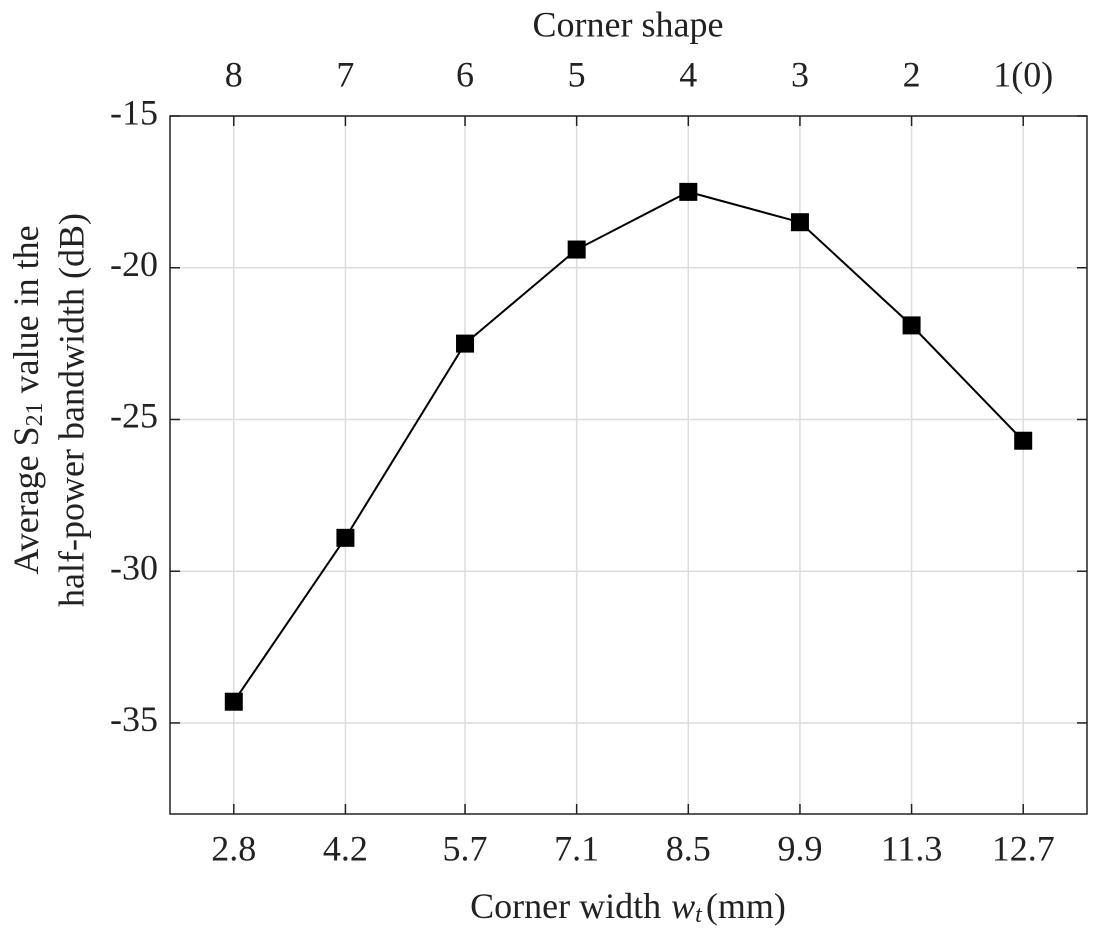 This screenshot has width=1102, height=940. Describe the element at coordinates (35, 414) in the screenshot. I see `y-title-part: 21` at that location.